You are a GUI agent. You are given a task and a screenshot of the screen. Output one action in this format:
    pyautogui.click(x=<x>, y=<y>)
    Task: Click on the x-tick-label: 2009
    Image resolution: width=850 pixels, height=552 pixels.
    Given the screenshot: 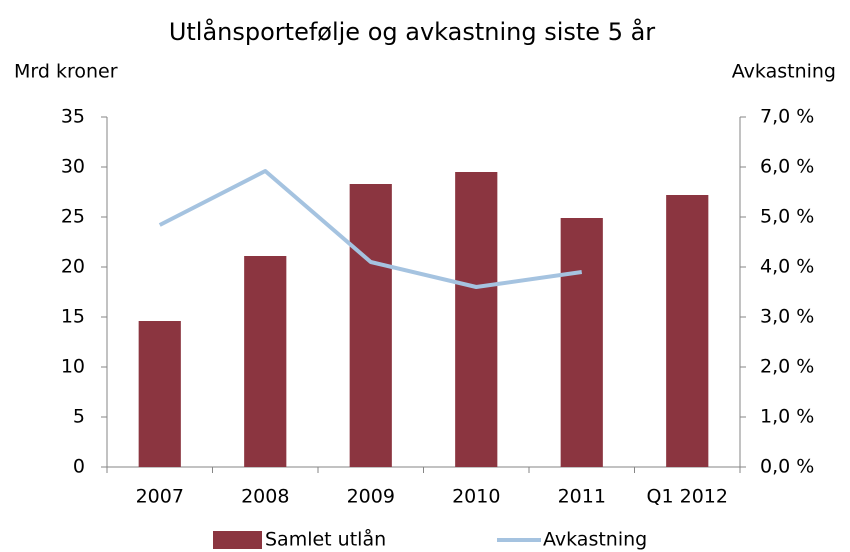 What is the action you would take?
    pyautogui.click(x=371, y=497)
    